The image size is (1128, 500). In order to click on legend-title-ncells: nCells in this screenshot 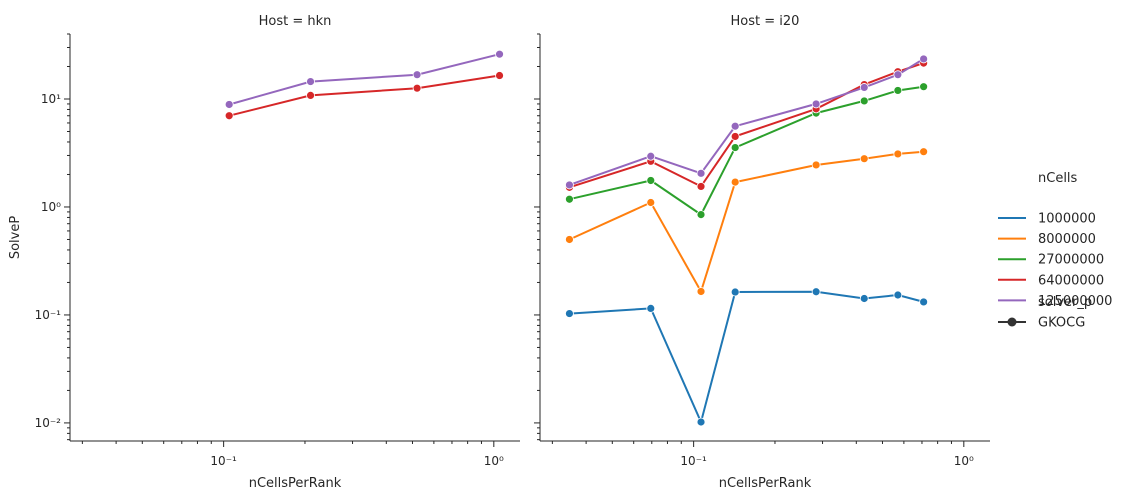, I will do `click(1058, 178)`.